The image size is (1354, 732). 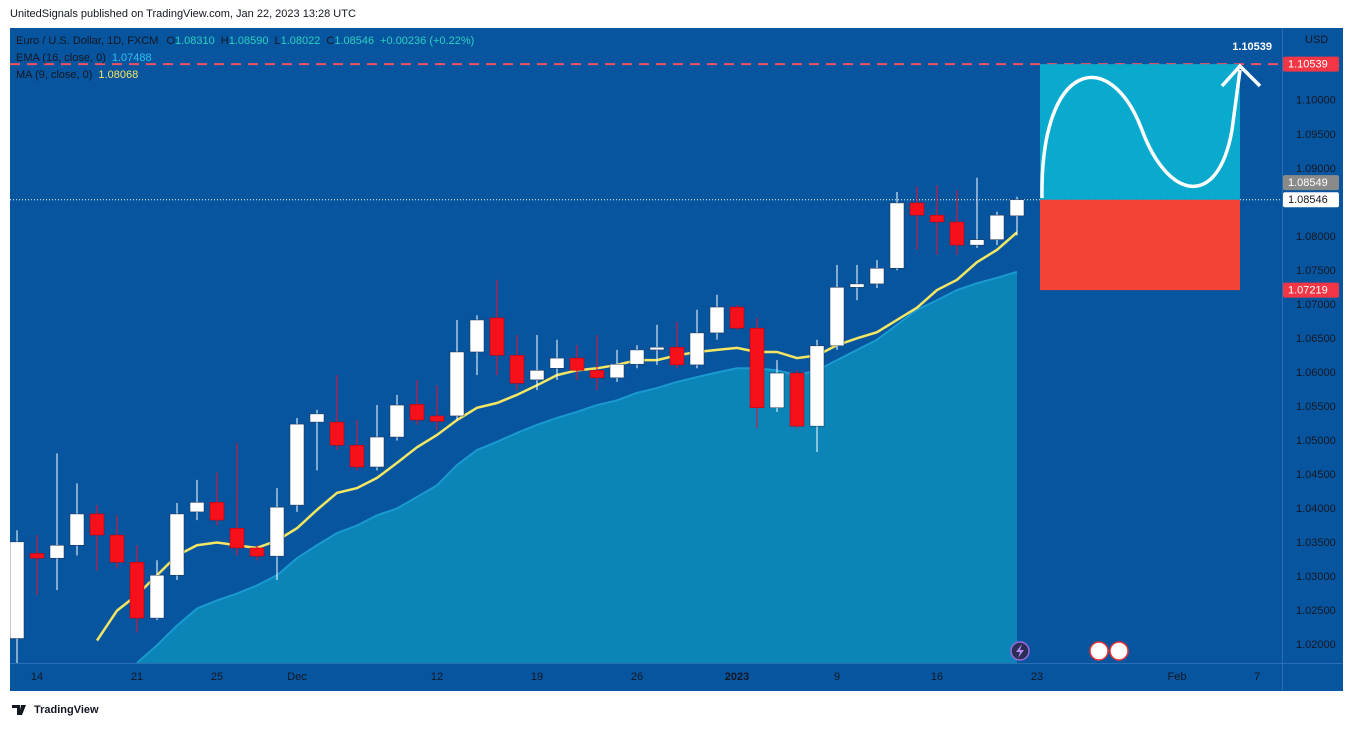 I want to click on y-tick-label: 1.03500, so click(x=1316, y=543).